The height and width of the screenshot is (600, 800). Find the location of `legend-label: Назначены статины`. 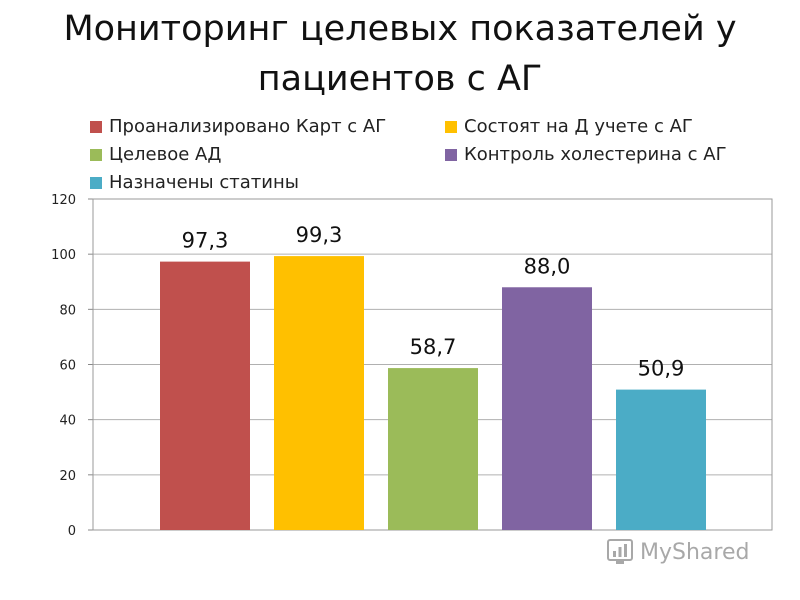

legend-label: Назначены статины is located at coordinates (204, 182).